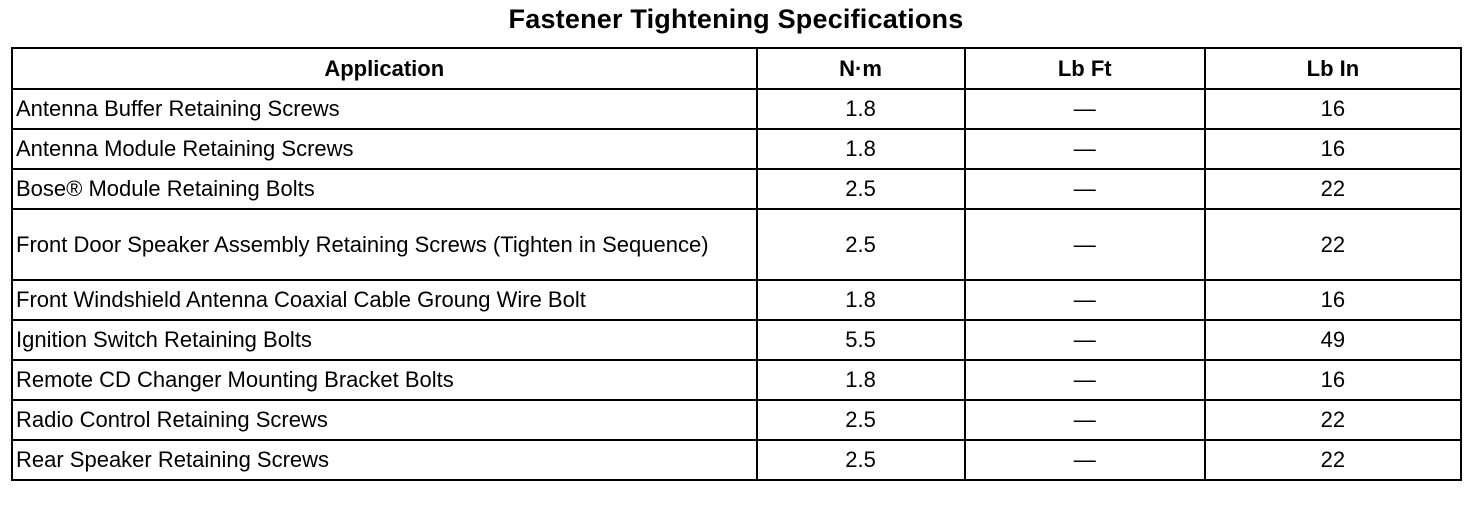 Image resolution: width=1472 pixels, height=506 pixels. Describe the element at coordinates (736, 19) in the screenshot. I see `page-title: Fastener Tightening Specifications` at that location.